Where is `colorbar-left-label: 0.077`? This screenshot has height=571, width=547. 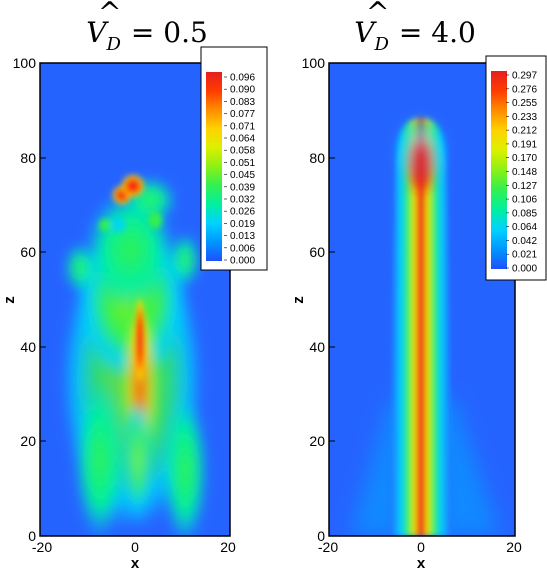
colorbar-left-label: 0.077 is located at coordinates (242, 114).